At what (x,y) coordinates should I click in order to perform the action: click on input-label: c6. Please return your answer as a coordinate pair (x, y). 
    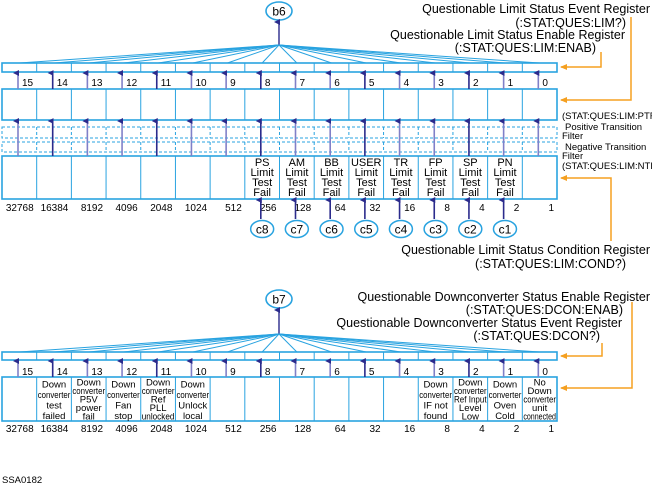
    Looking at the image, I should click on (331, 230).